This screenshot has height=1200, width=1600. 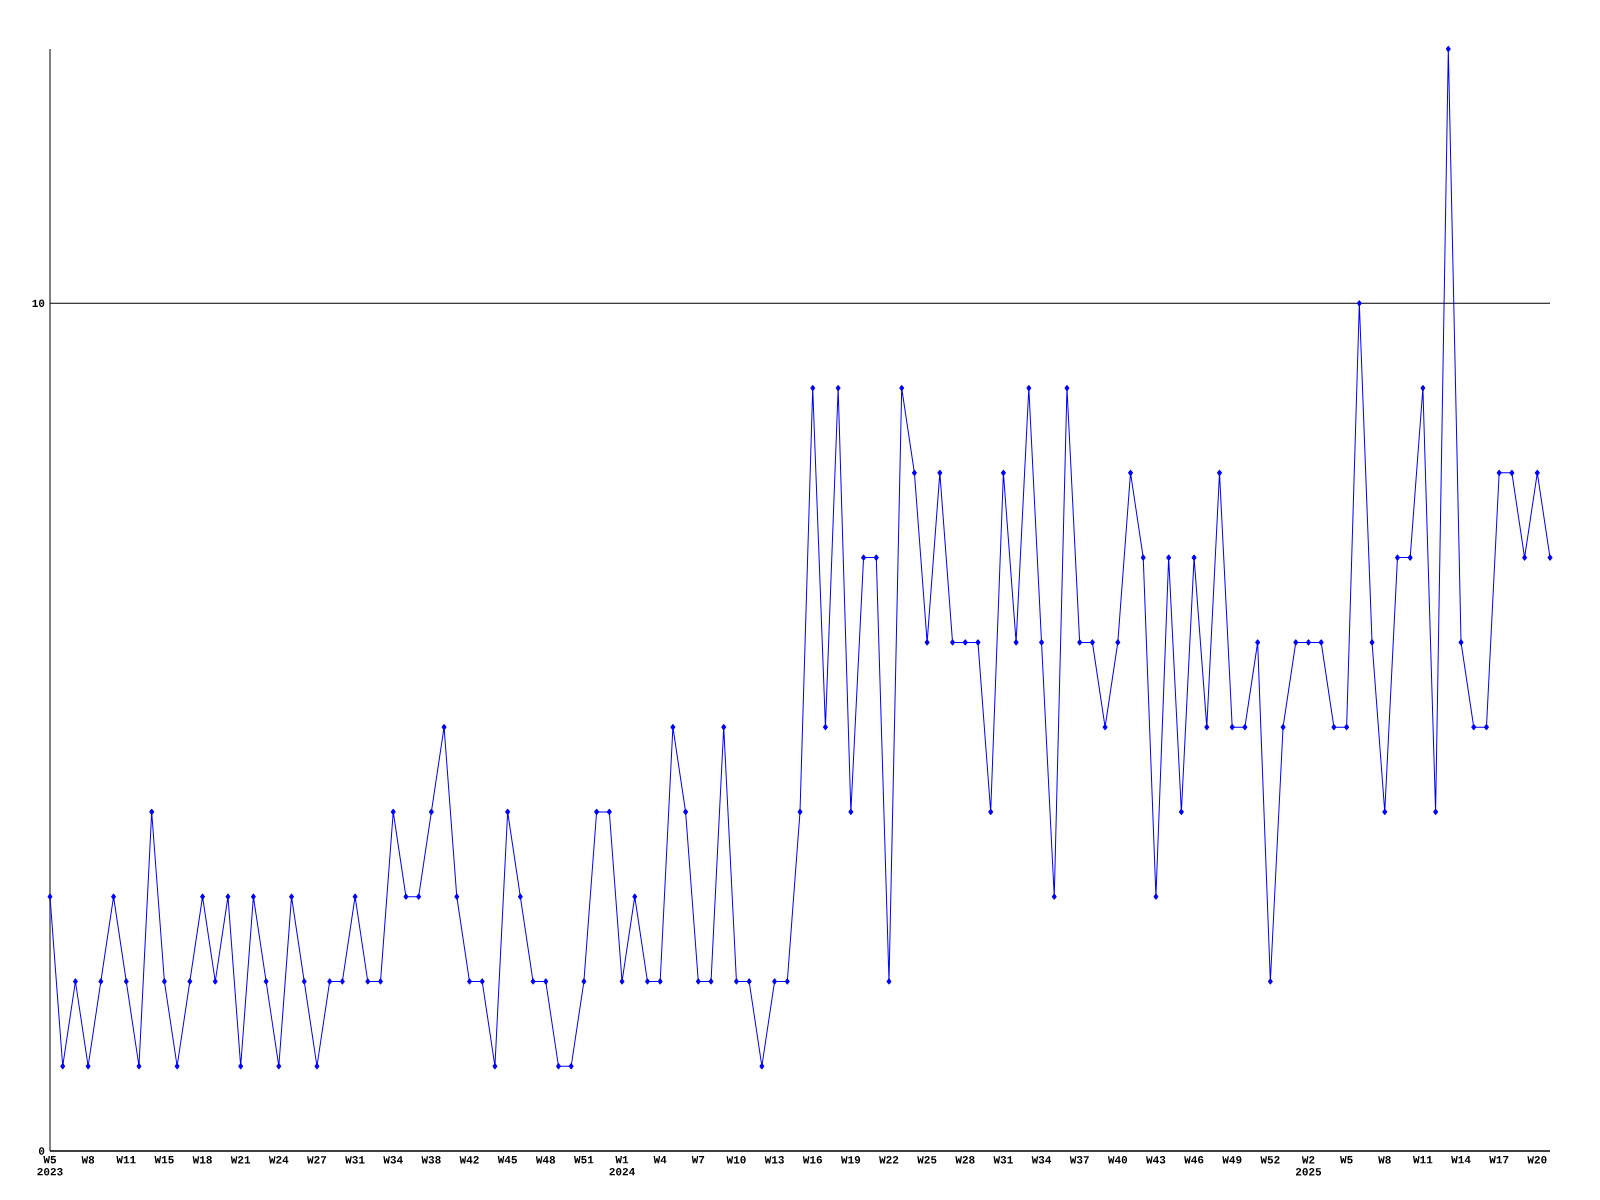 I want to click on x-tick-label: W49, so click(x=1232, y=1160).